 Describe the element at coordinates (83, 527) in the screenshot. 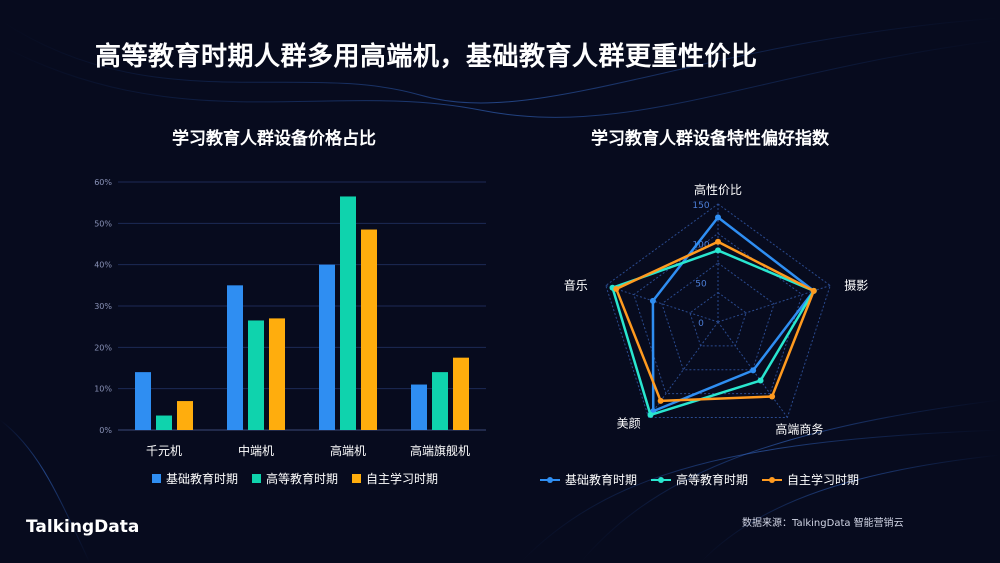

I see `talkingdata-logo: TalkingData` at that location.